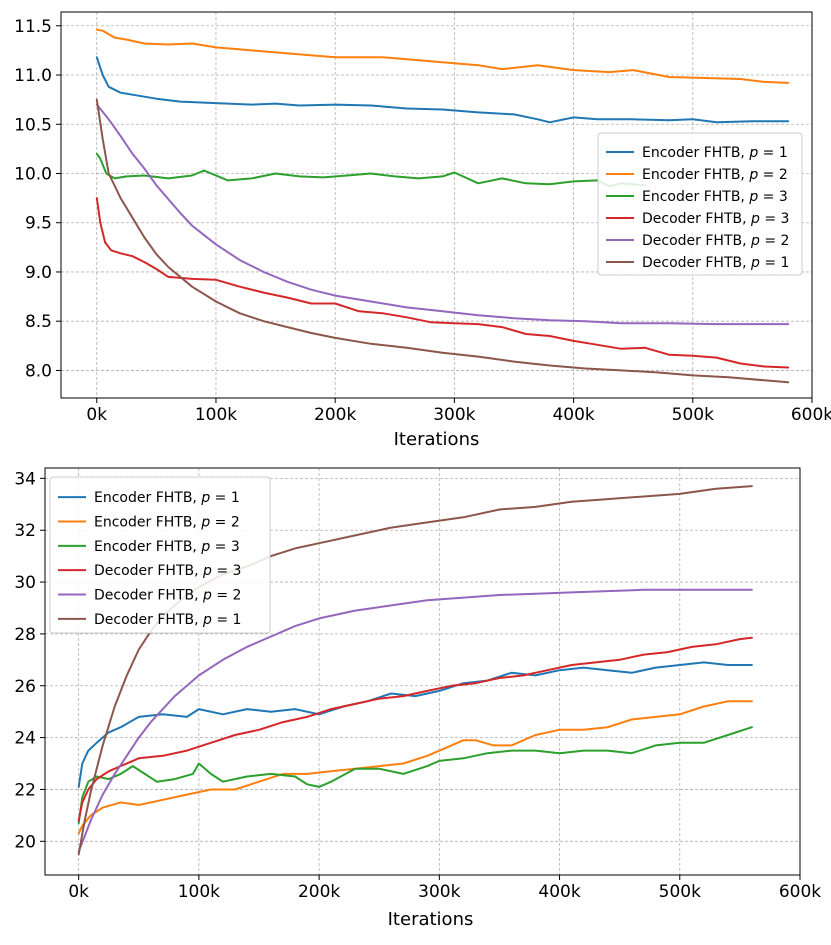  Describe the element at coordinates (33, 125) in the screenshot. I see `y-tick-label: 10.5` at that location.